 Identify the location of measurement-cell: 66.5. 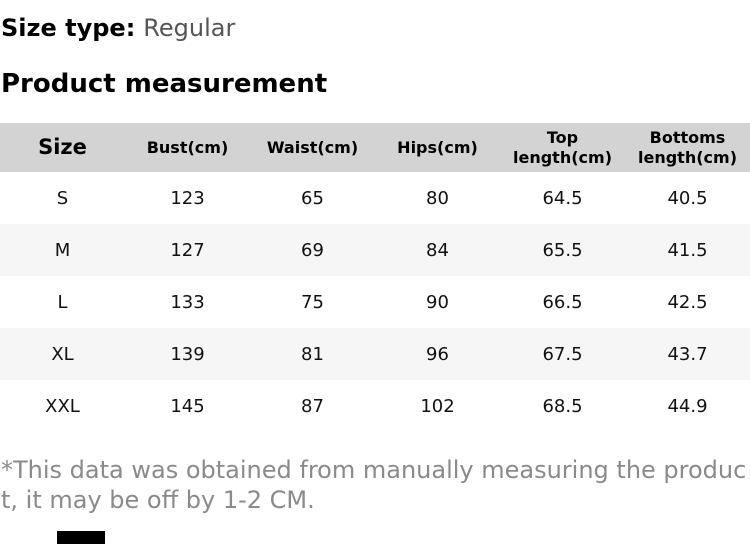
(562, 302).